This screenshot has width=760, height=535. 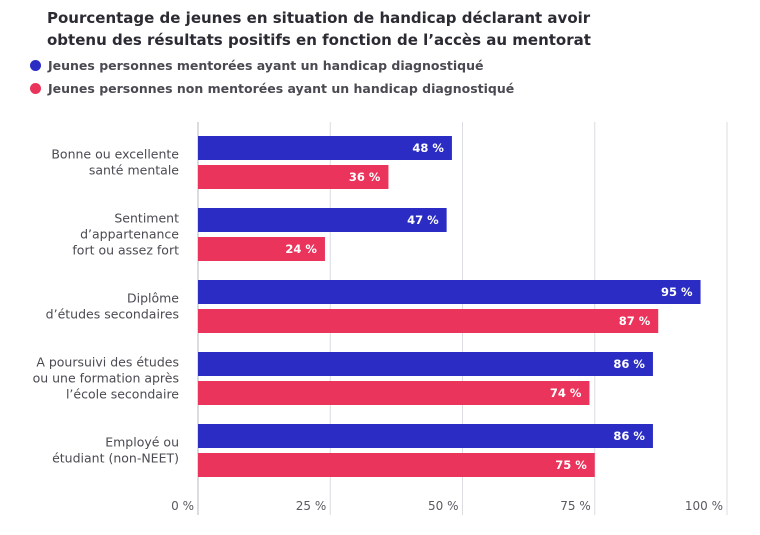 I want to click on data-label: 24 %, so click(x=301, y=249).